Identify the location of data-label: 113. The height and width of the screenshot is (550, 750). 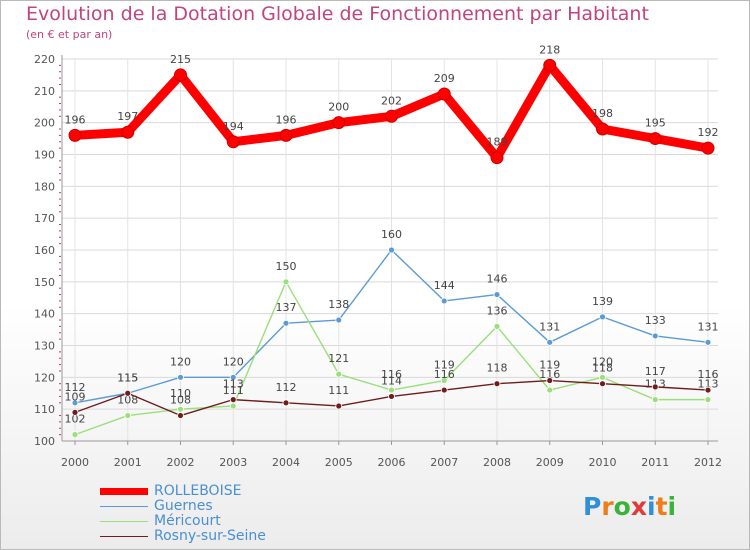
(233, 384).